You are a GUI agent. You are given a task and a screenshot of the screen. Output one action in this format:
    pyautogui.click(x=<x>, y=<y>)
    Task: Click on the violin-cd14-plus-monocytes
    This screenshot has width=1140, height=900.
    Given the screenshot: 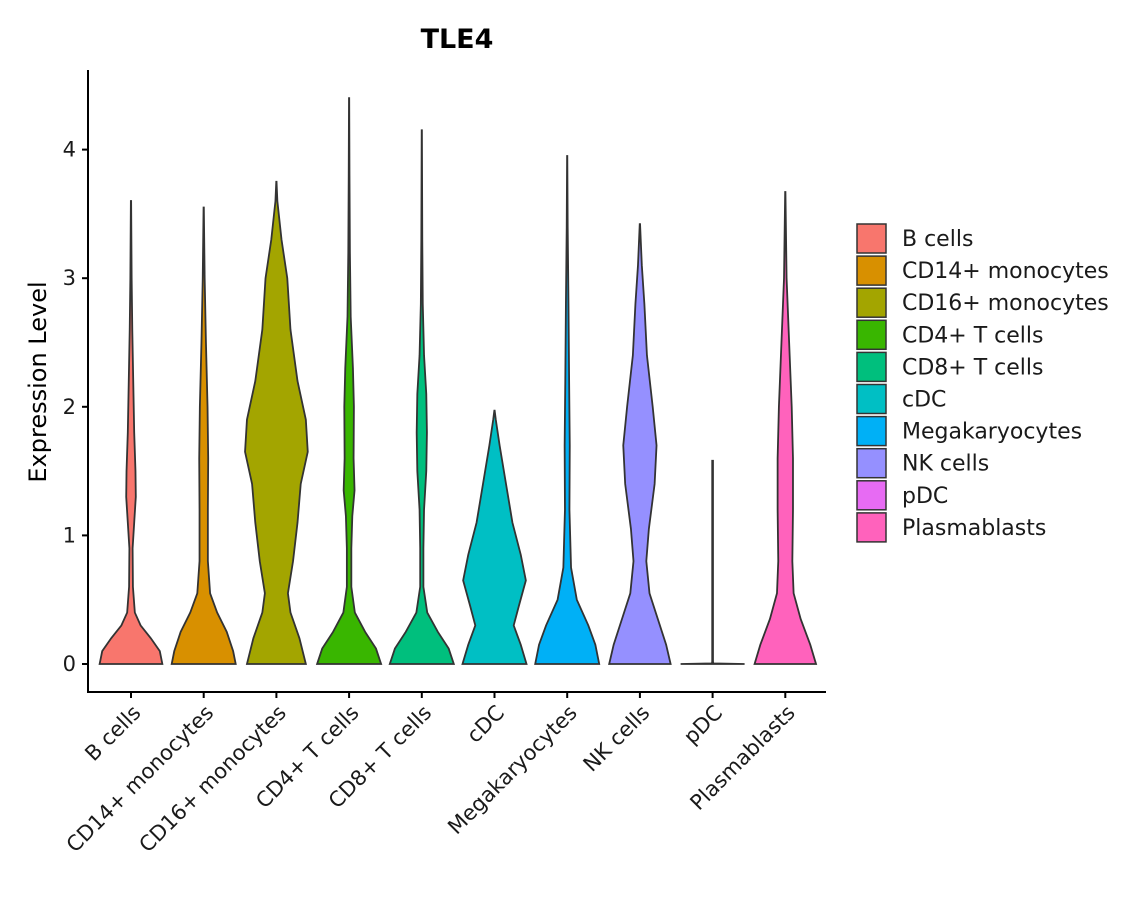 What is the action you would take?
    pyautogui.click(x=203, y=435)
    